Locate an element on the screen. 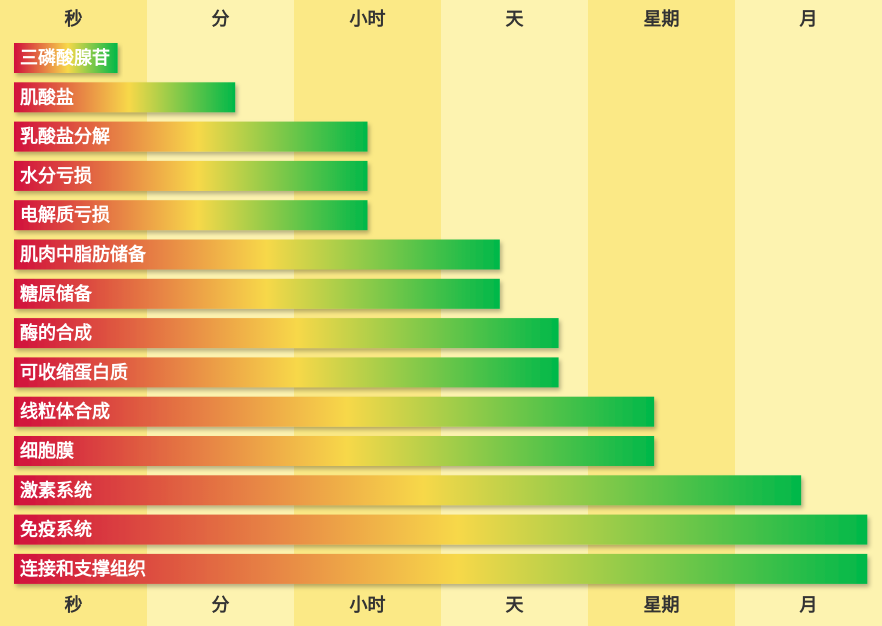 This screenshot has width=882, height=626. bar-label: 可收缩蛋白质 is located at coordinates (74, 372).